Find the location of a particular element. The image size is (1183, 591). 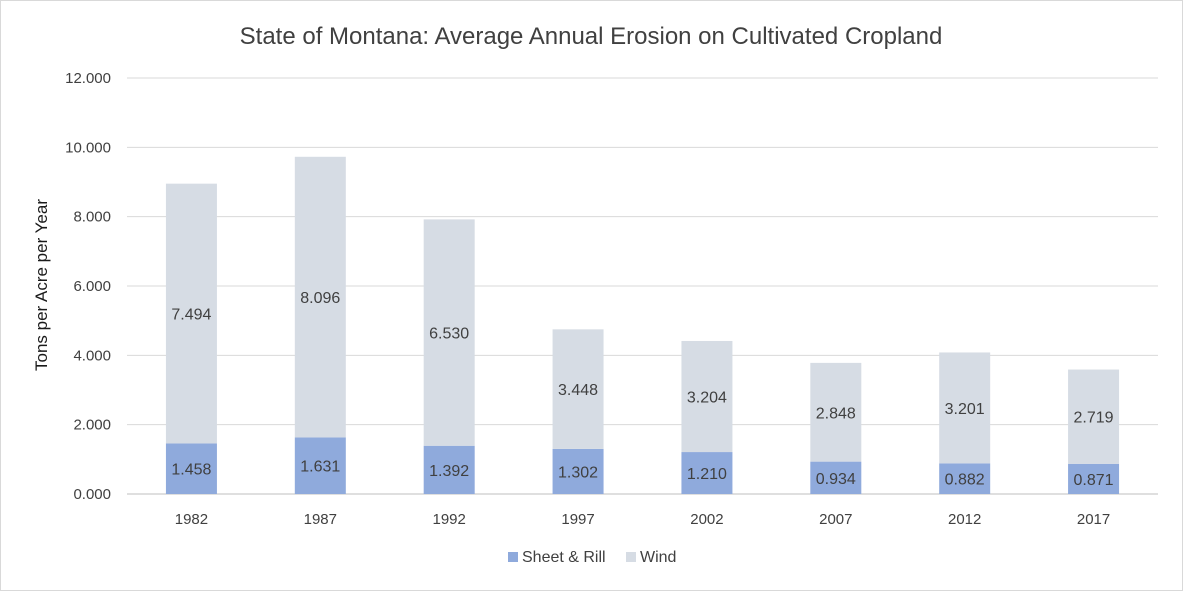

data-label: 0.934 is located at coordinates (836, 479).